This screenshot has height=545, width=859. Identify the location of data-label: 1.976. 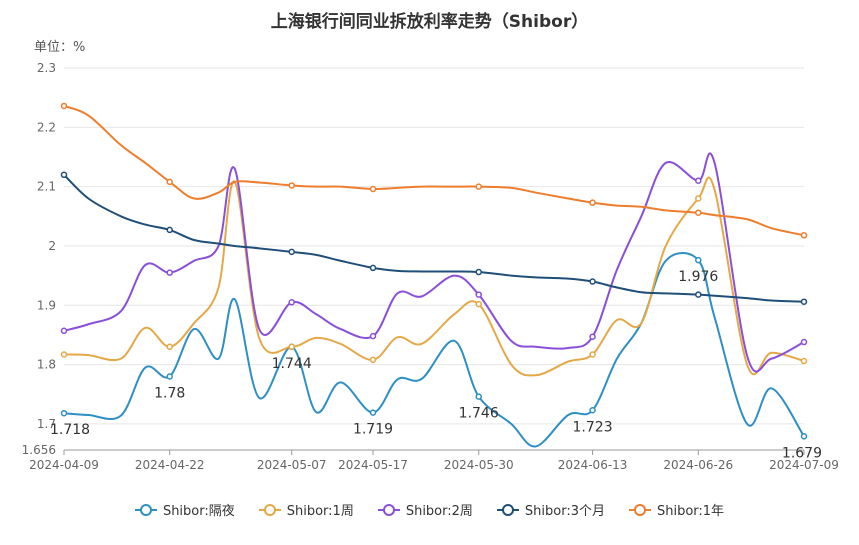
(698, 277).